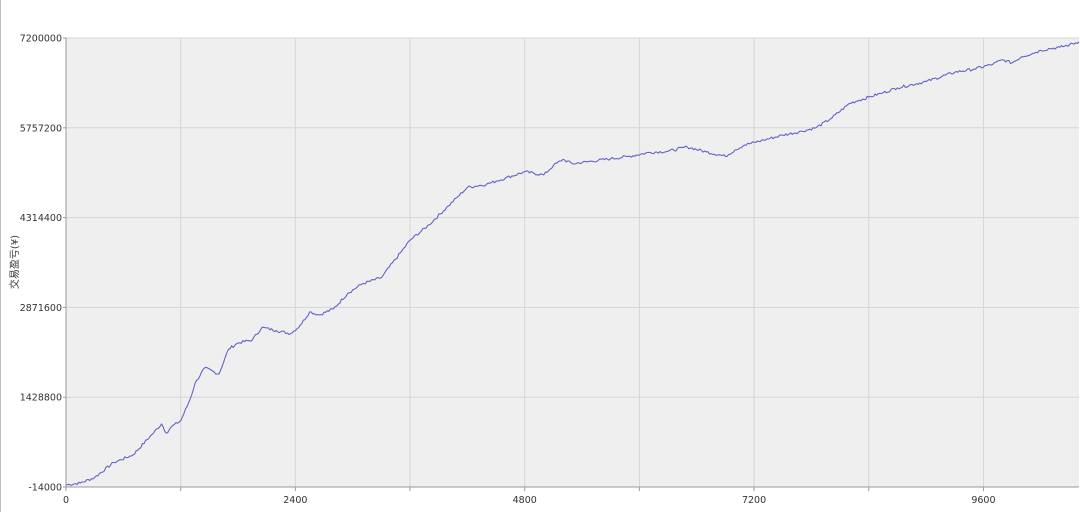 Image resolution: width=1080 pixels, height=512 pixels. I want to click on y-tick-label: 1428800, so click(41, 398).